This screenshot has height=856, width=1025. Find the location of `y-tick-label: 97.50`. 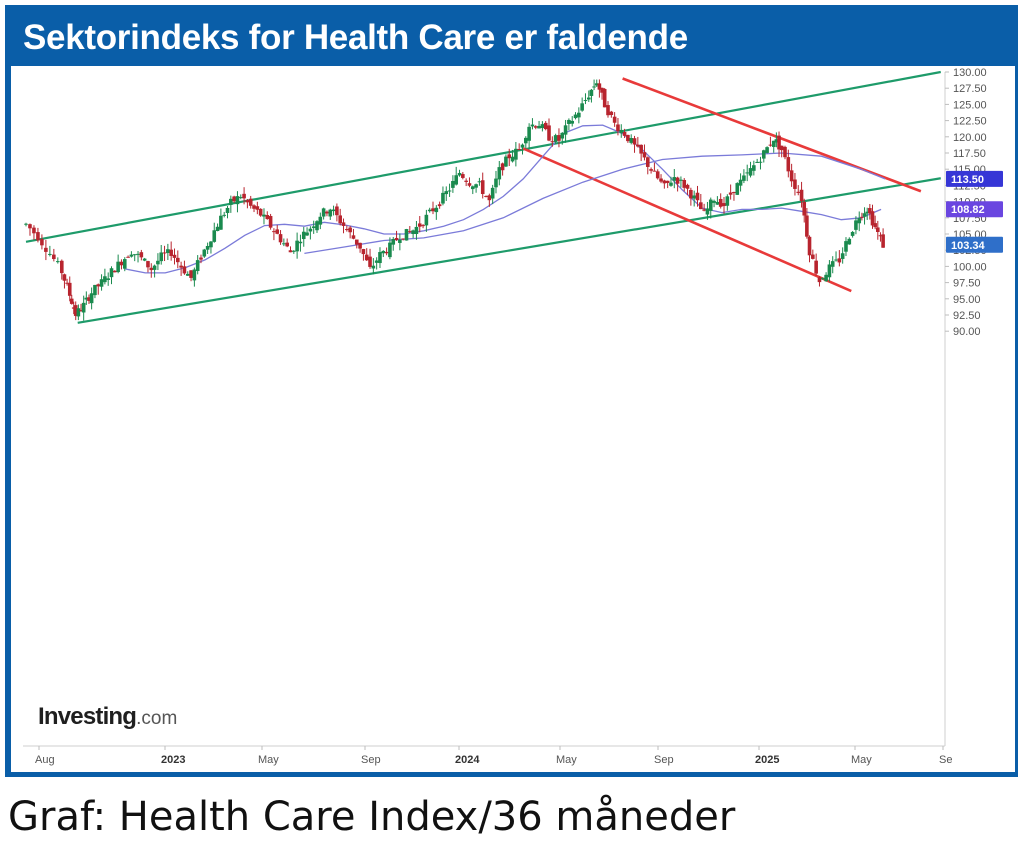

y-tick-label: 97.50 is located at coordinates (967, 284).